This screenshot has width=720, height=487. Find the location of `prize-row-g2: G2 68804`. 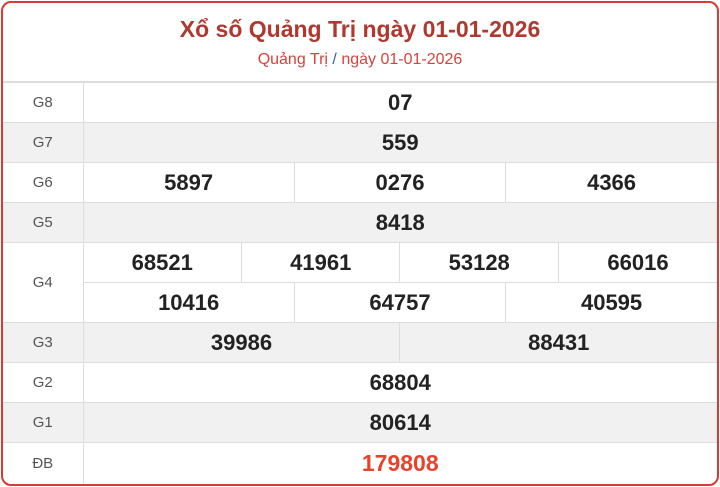

prize-row-g2: G2 68804 is located at coordinates (360, 382).